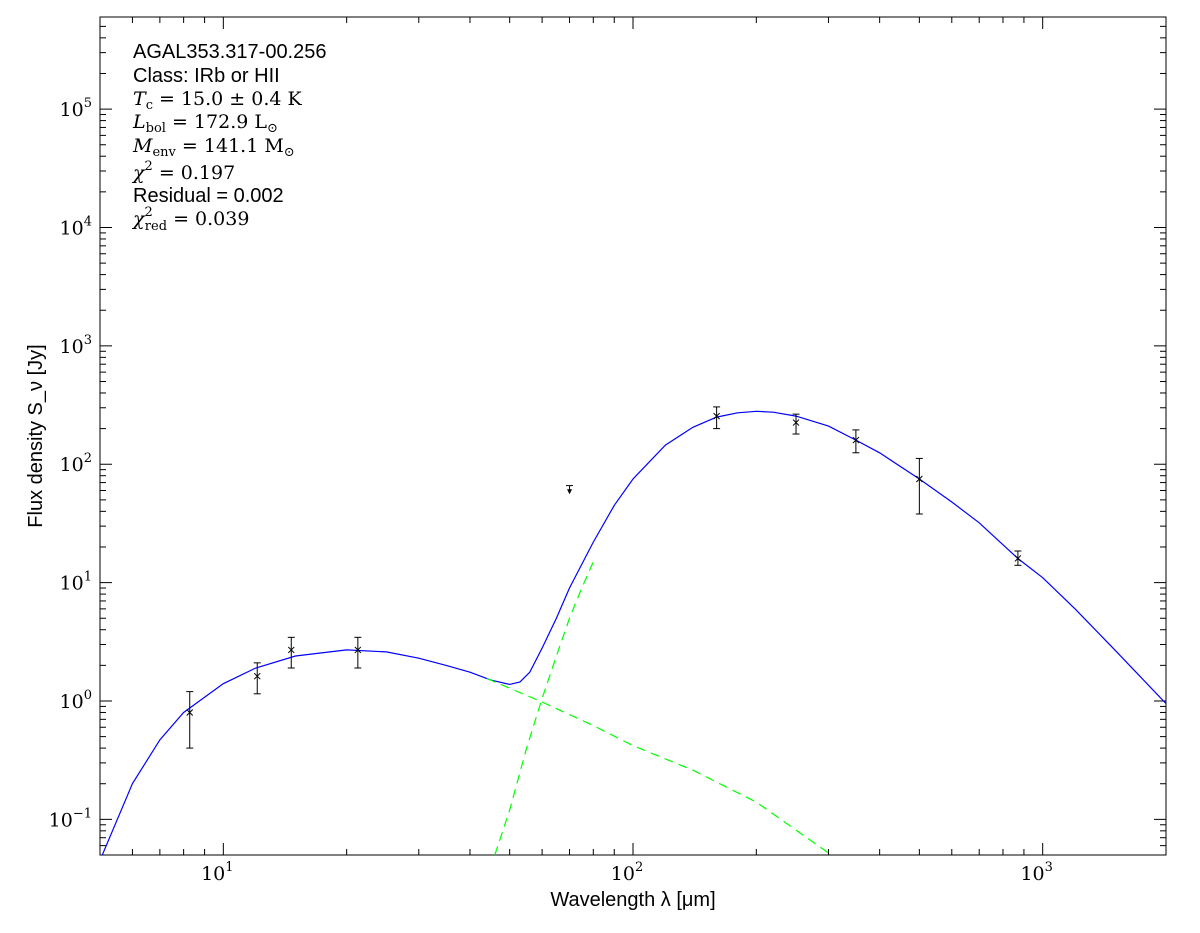 The width and height of the screenshot is (1200, 933). I want to click on chi2-symbol: χ, so click(138, 173).